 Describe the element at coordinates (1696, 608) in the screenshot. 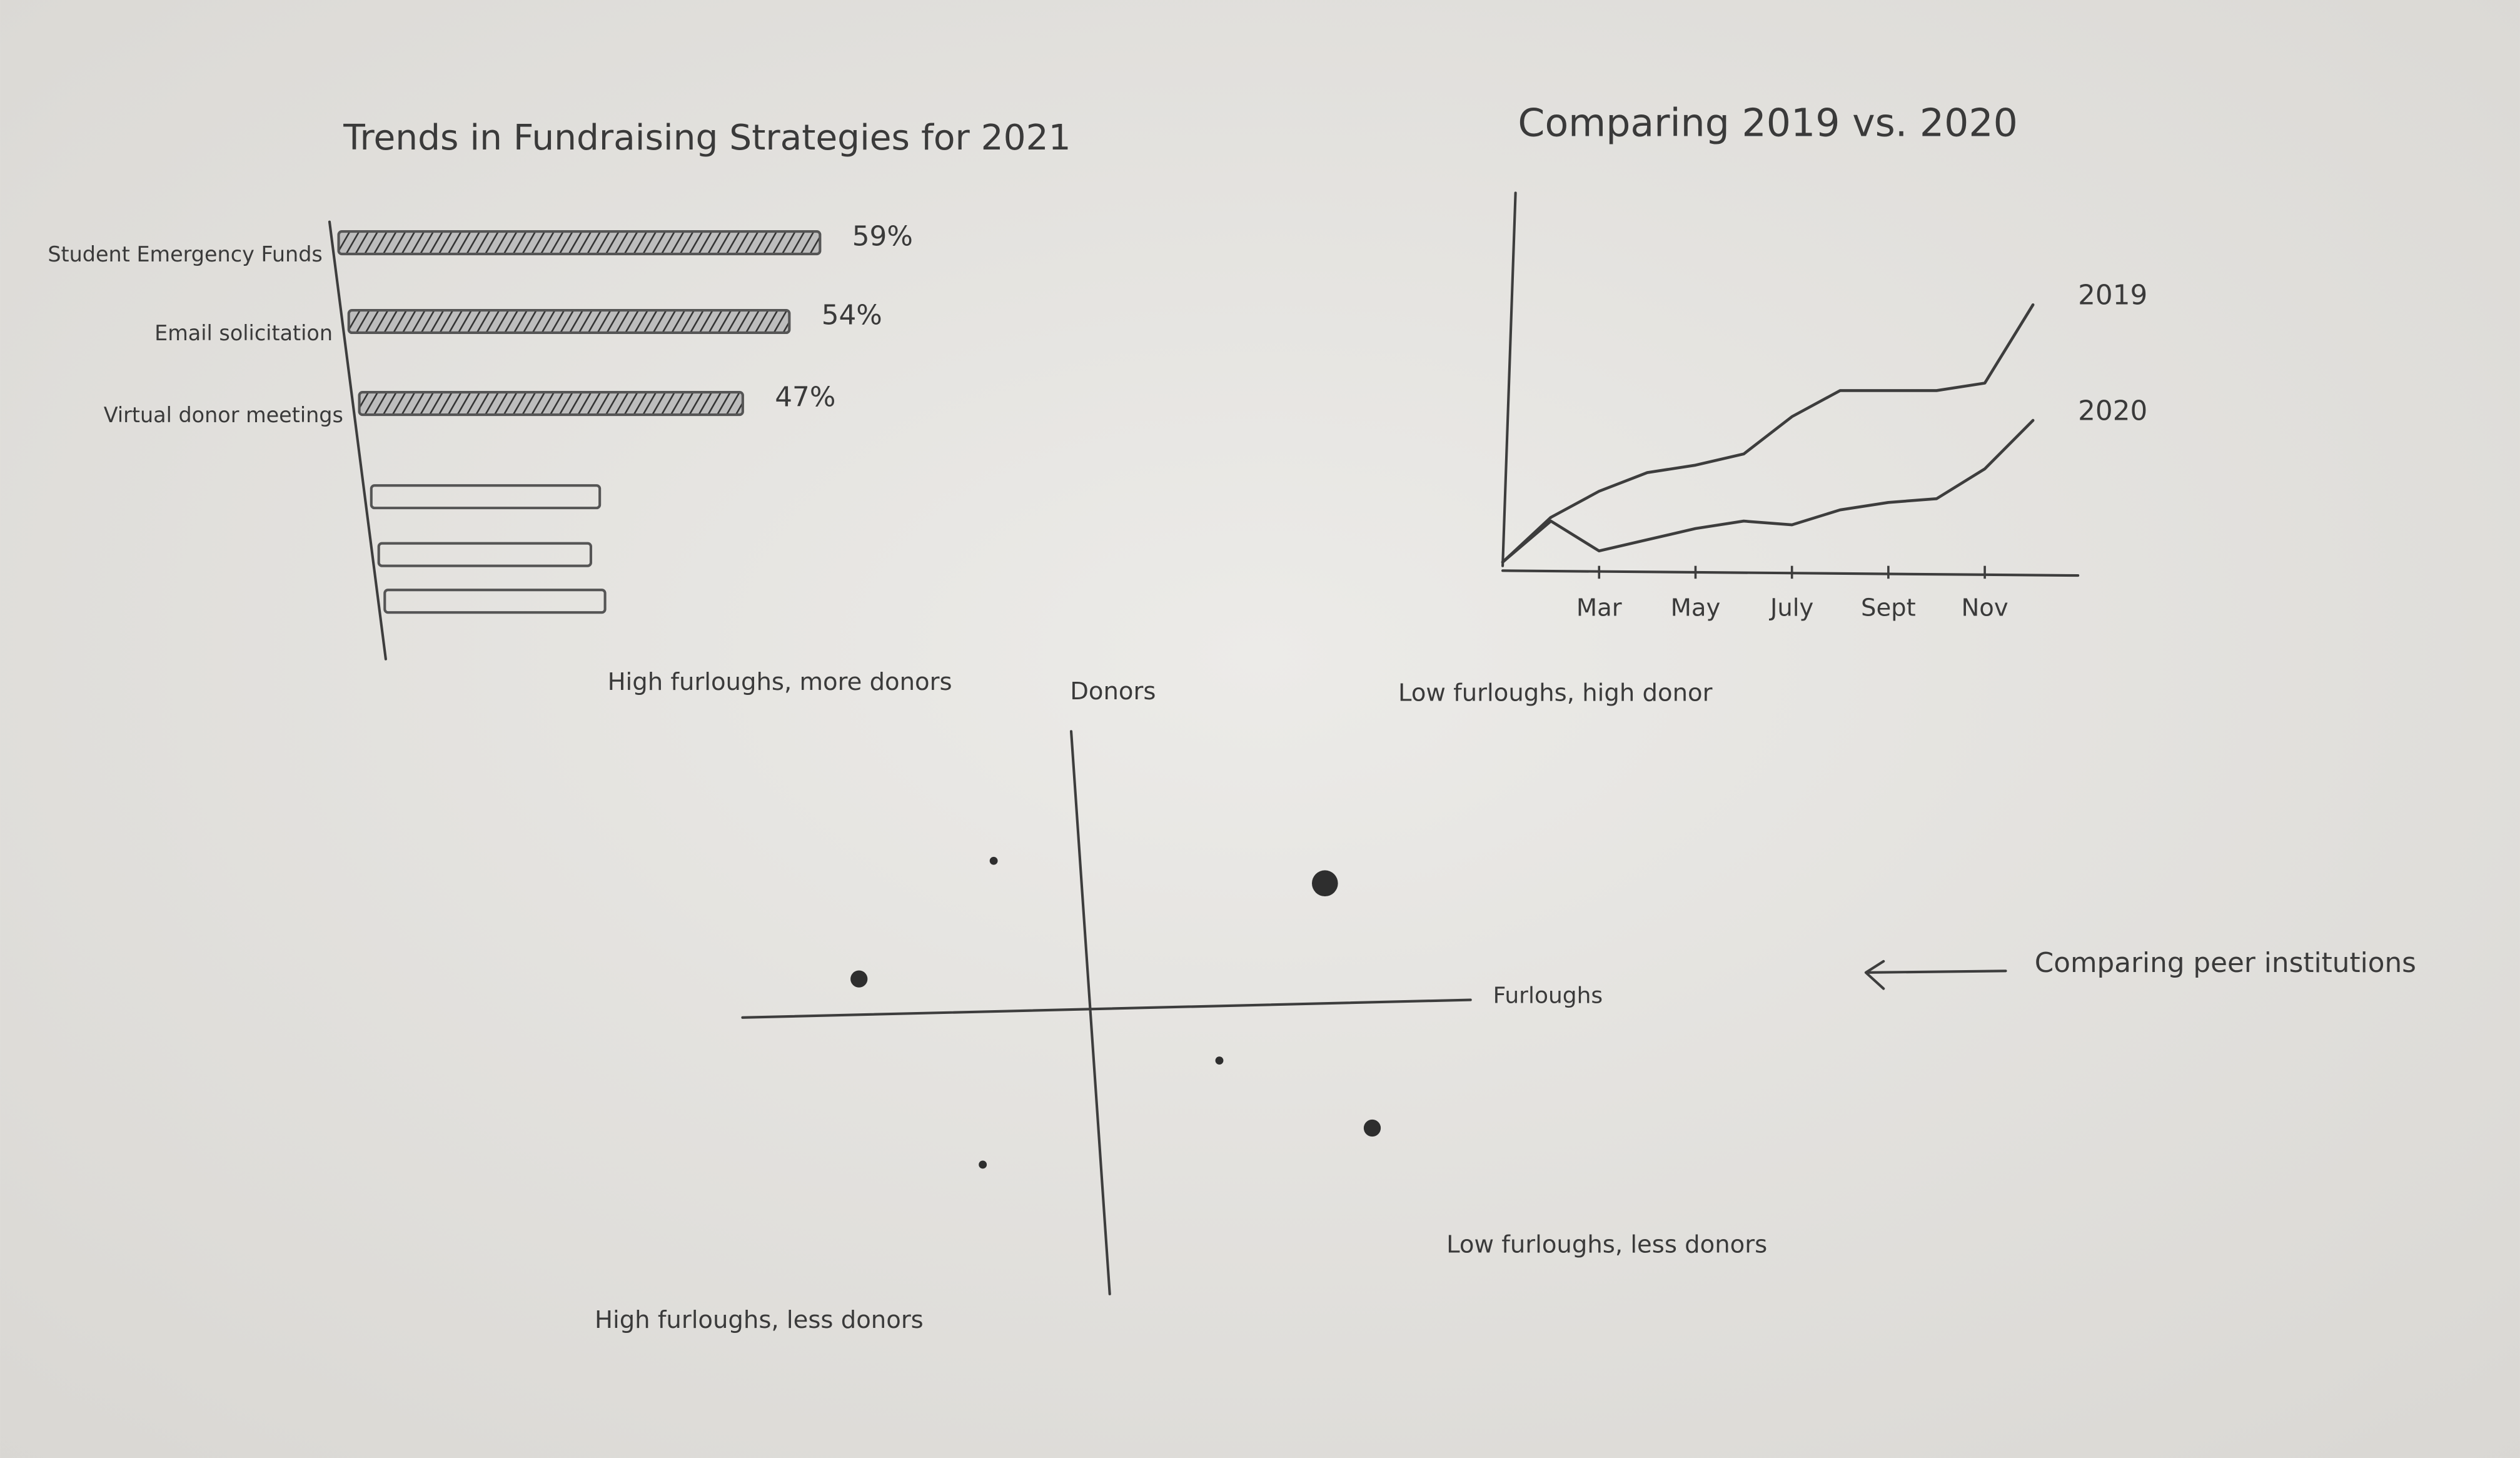

I see `x-tick-label: May` at that location.